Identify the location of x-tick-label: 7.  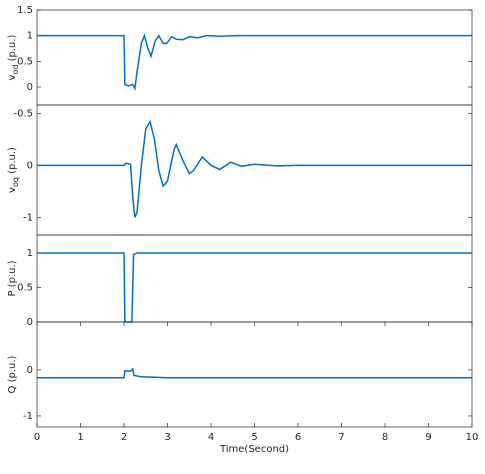
(341, 437).